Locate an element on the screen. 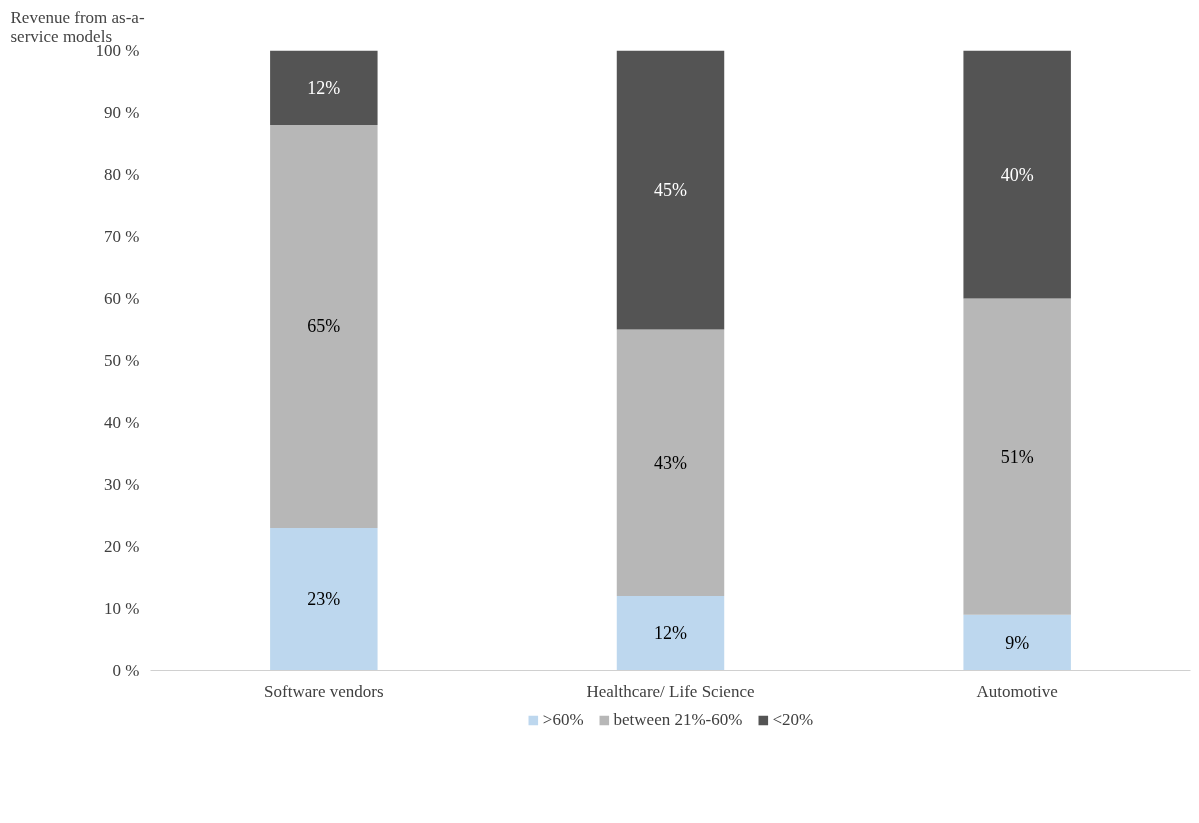 This screenshot has width=1199, height=823. data-label: 65% is located at coordinates (324, 326).